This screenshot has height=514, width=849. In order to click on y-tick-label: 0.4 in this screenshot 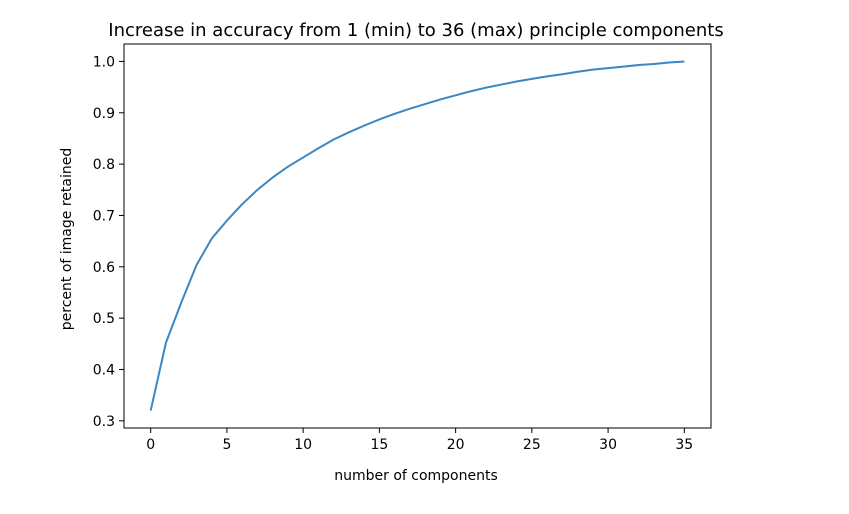, I will do `click(104, 370)`.